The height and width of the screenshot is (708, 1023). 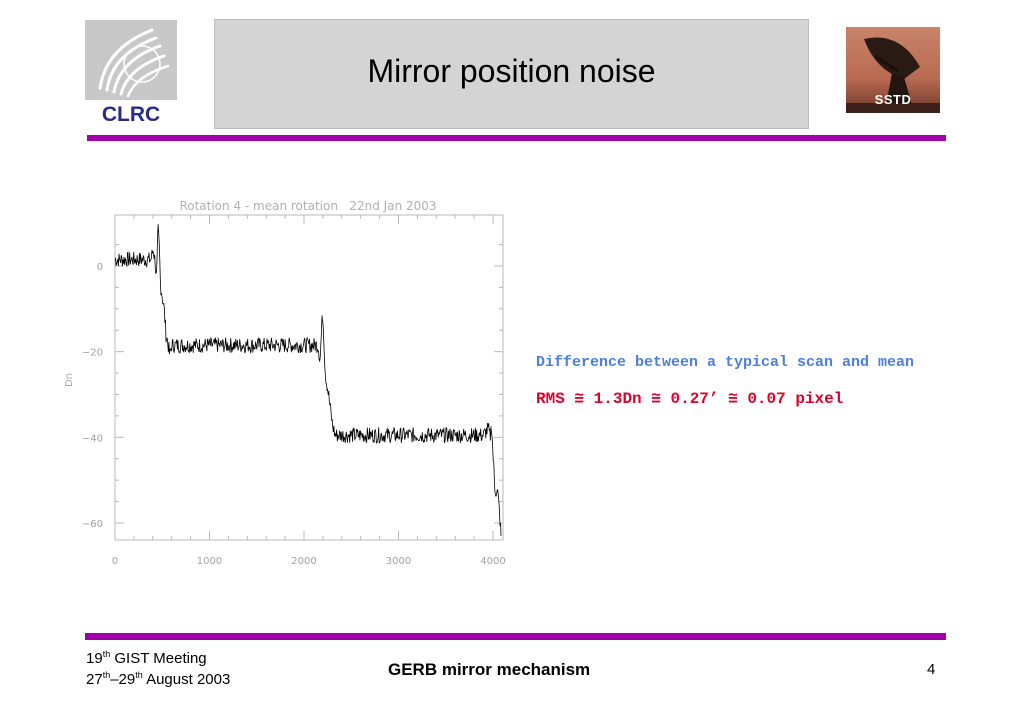 What do you see at coordinates (106, 675) in the screenshot?
I see `dates-start-suffix: th` at bounding box center [106, 675].